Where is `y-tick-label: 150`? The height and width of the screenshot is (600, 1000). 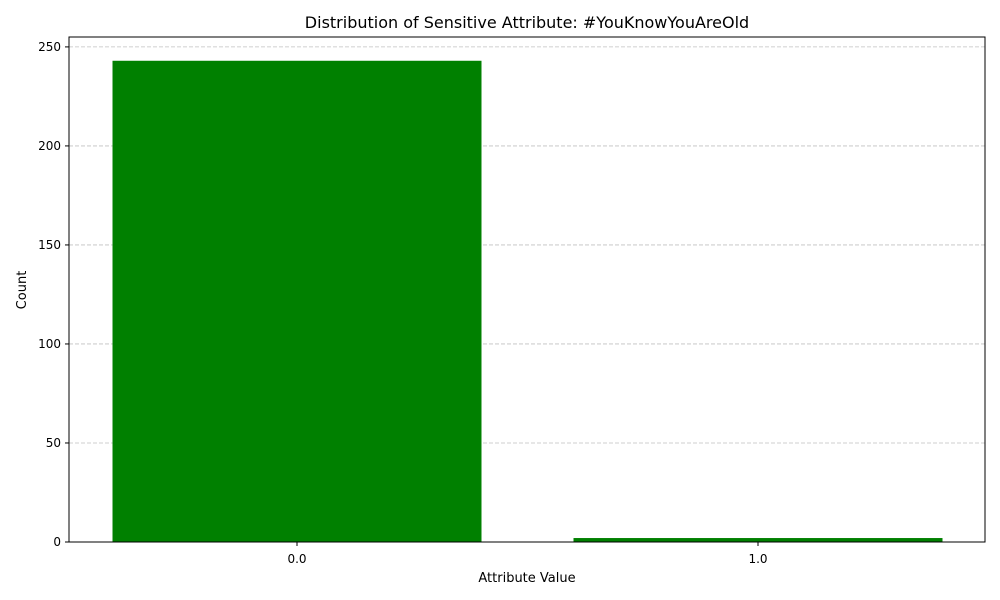
y-tick-label: 150 is located at coordinates (49, 245).